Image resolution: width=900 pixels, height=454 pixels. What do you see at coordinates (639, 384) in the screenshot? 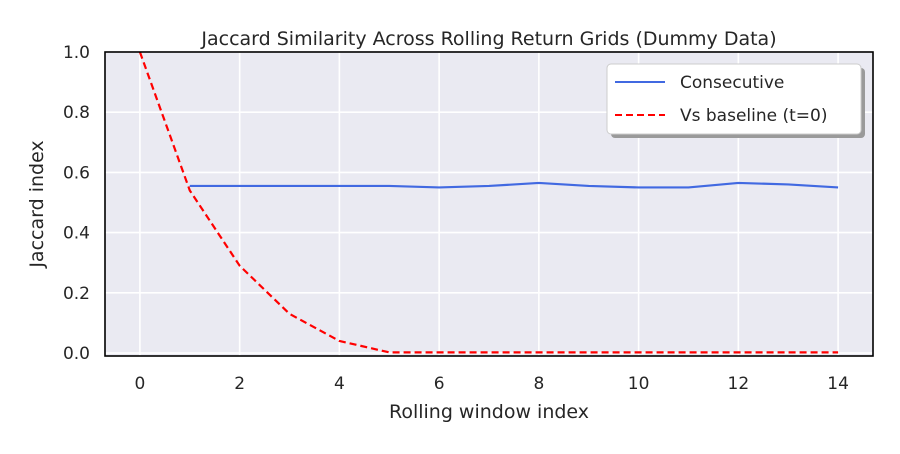
I see `x-tick-label: 10` at bounding box center [639, 384].